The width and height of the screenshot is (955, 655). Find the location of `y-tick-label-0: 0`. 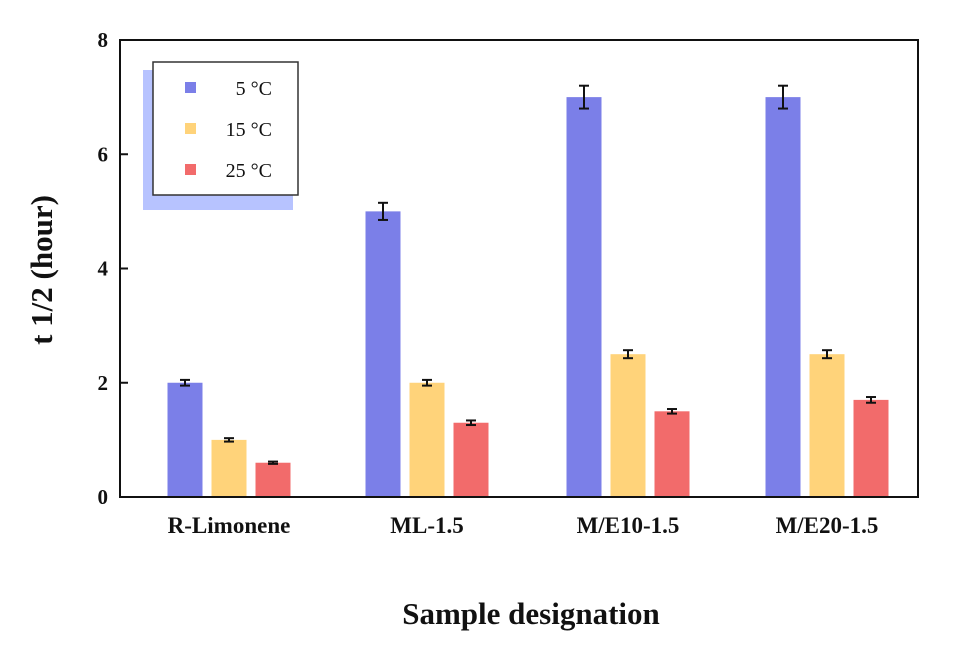

y-tick-label-0: 0 is located at coordinates (103, 497).